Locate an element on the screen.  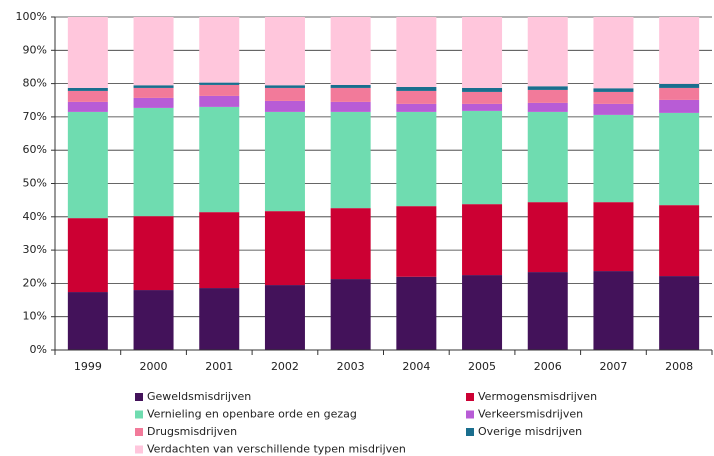
y-tick-label: 90% is located at coordinates (35, 49).